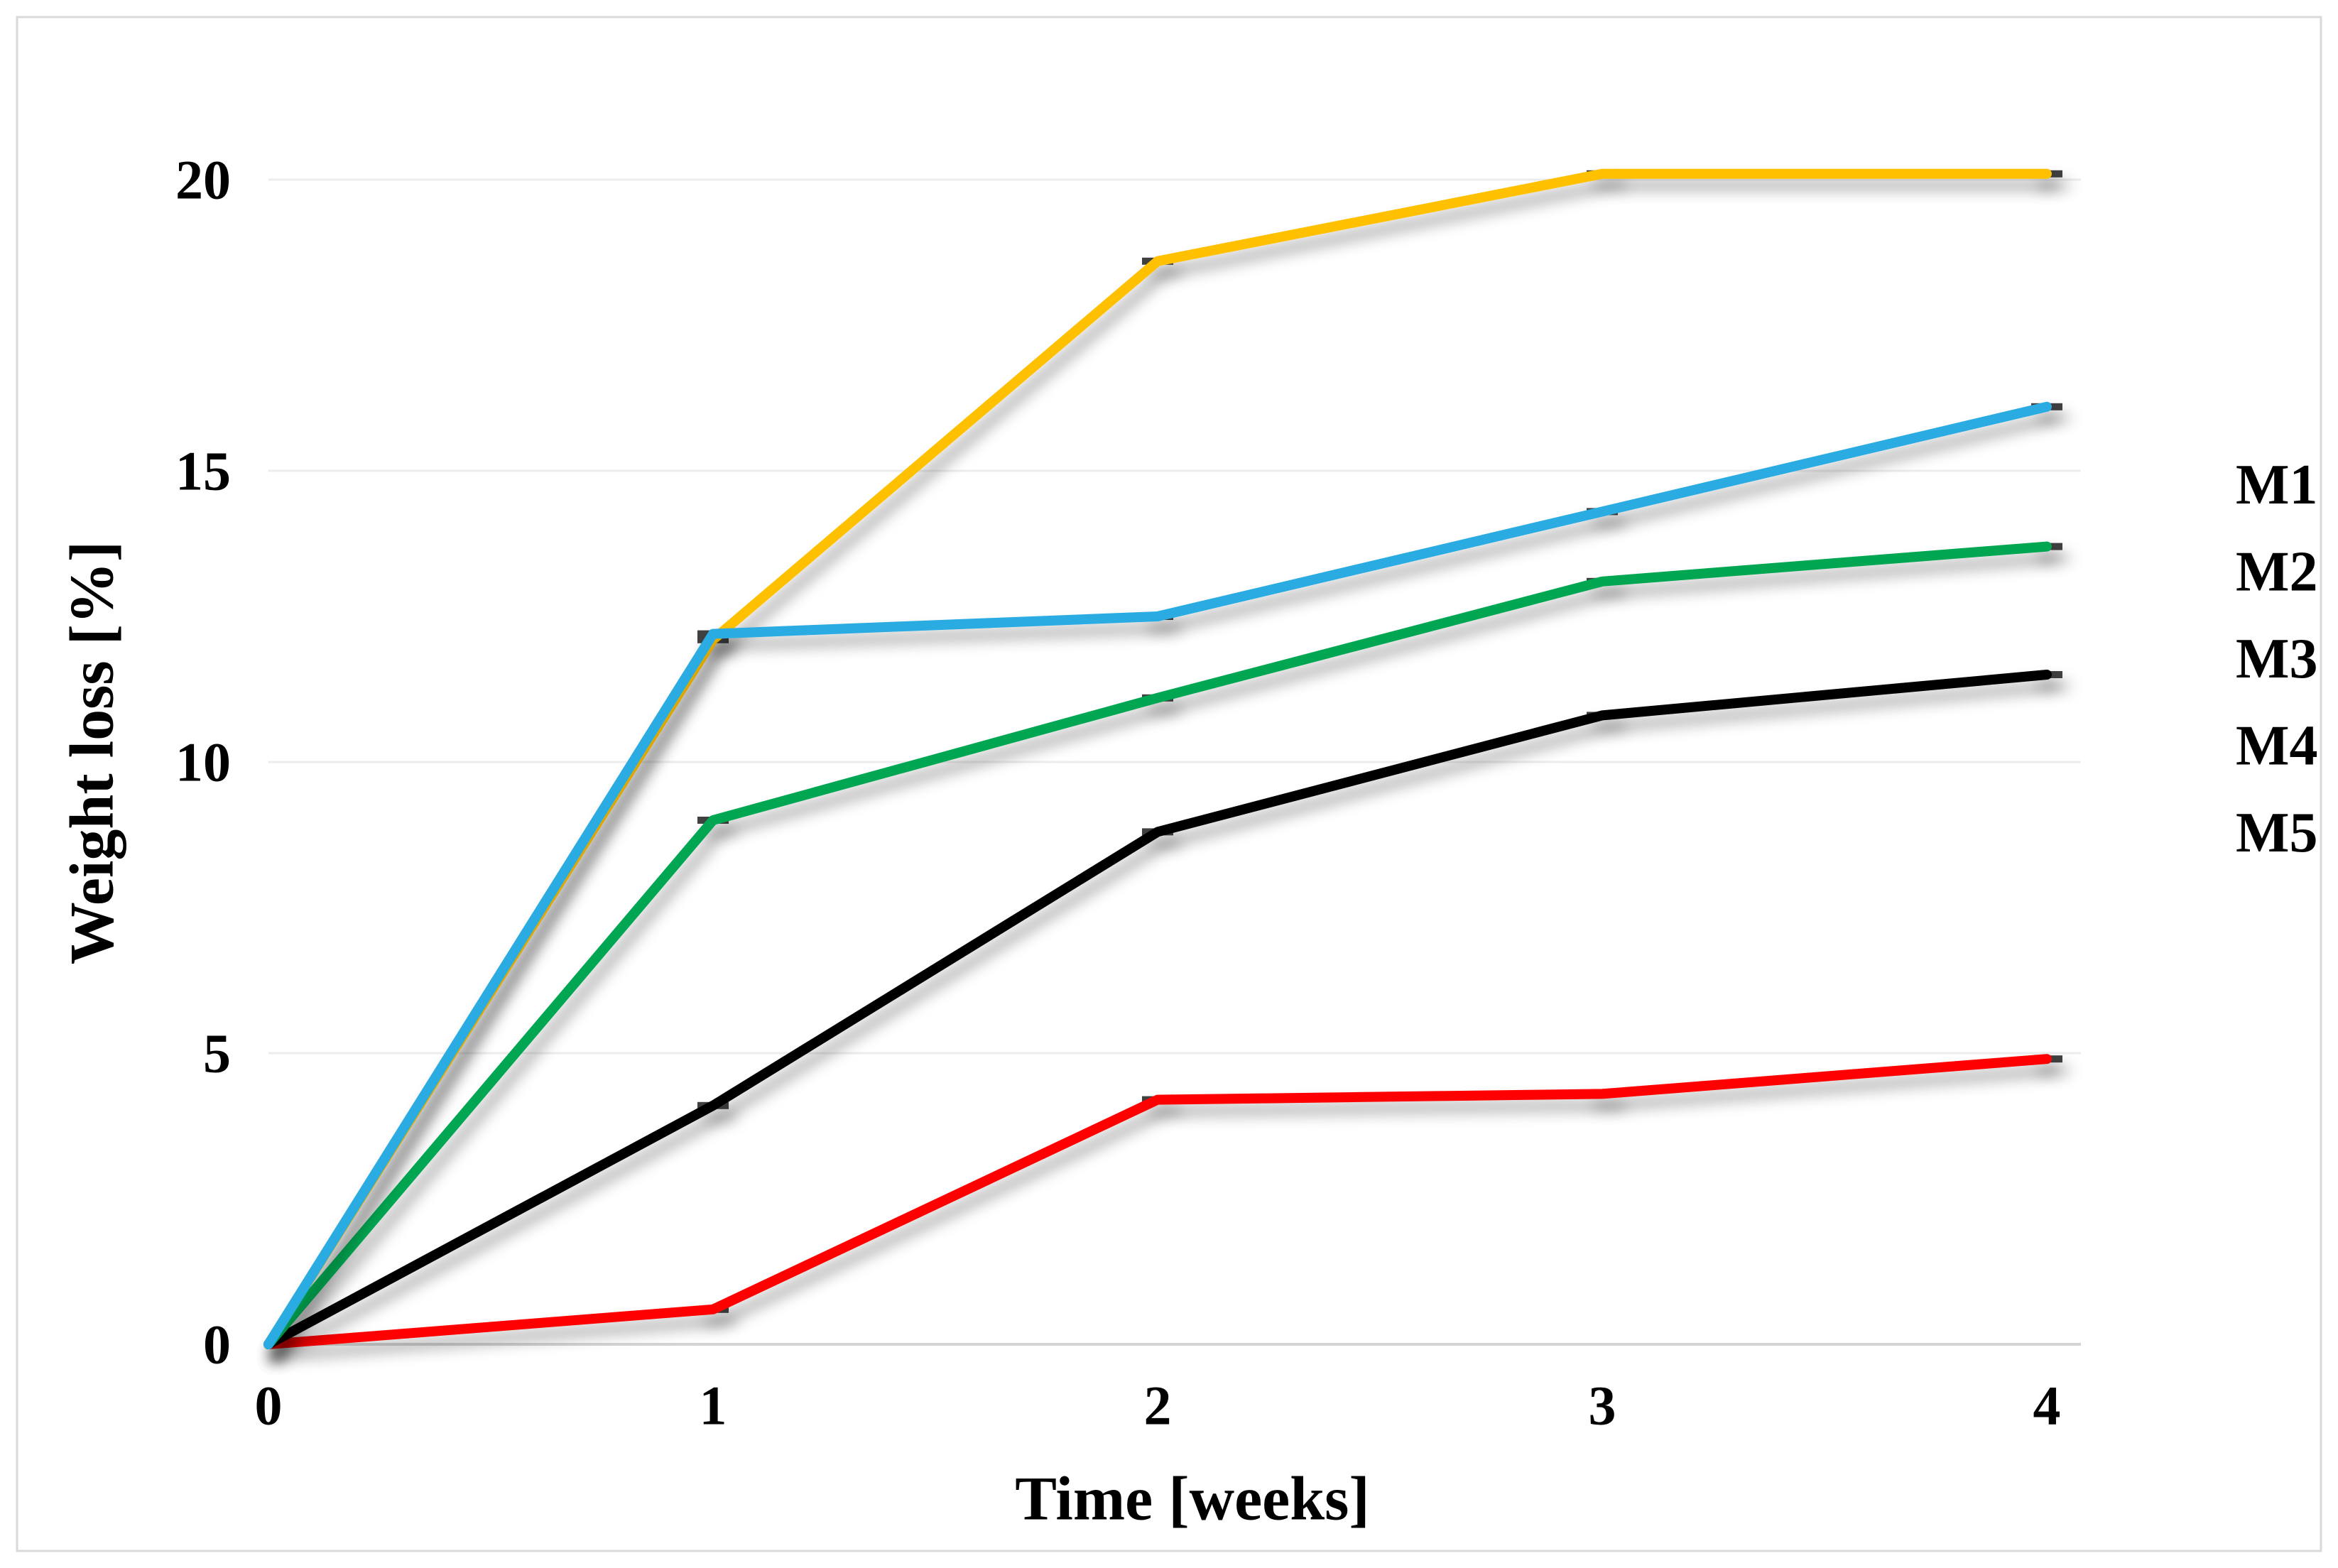  What do you see at coordinates (2047, 1406) in the screenshot?
I see `x-tick-label: 4` at bounding box center [2047, 1406].